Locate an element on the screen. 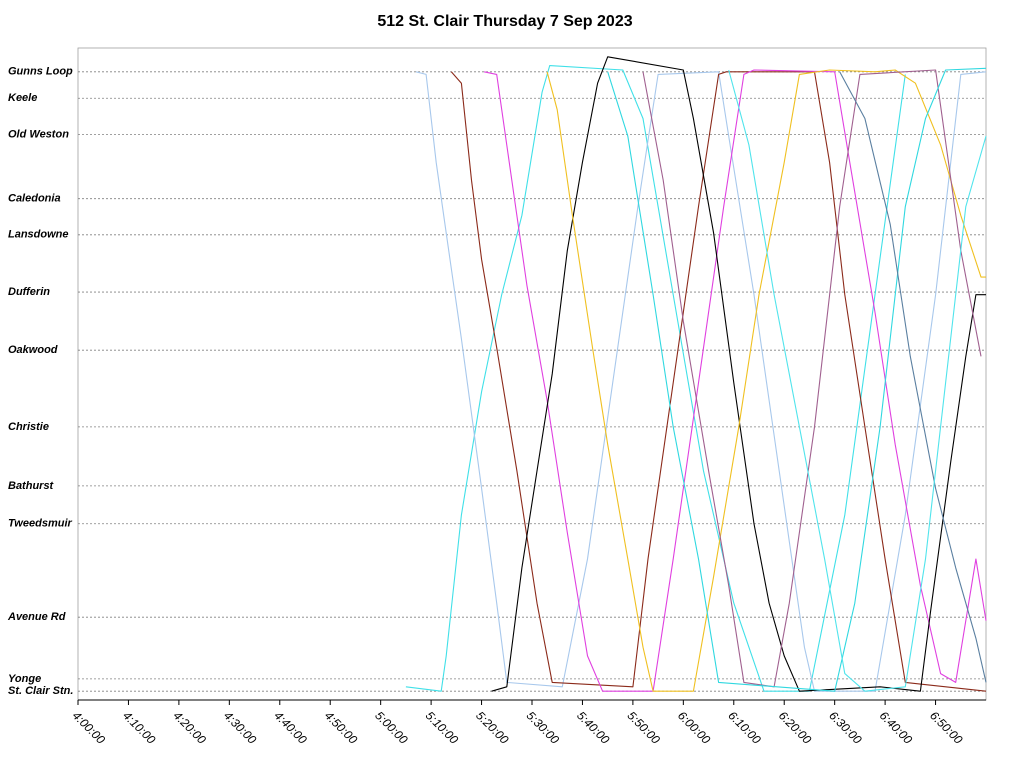 Image resolution: width=1024 pixels, height=765 pixels. x-tick-label: 5:10:00 is located at coordinates (442, 727).